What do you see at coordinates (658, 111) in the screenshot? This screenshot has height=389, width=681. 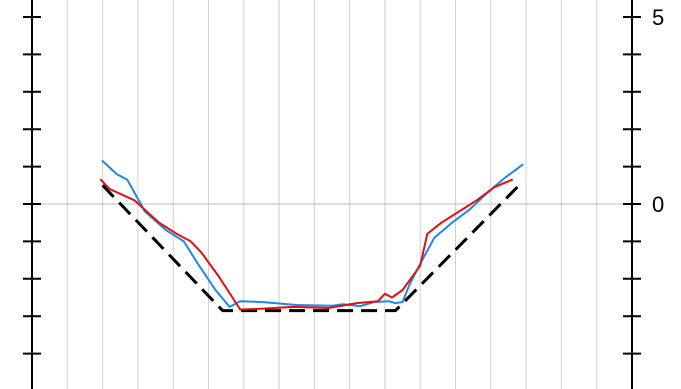 I see `label-layer: 50` at bounding box center [658, 111].